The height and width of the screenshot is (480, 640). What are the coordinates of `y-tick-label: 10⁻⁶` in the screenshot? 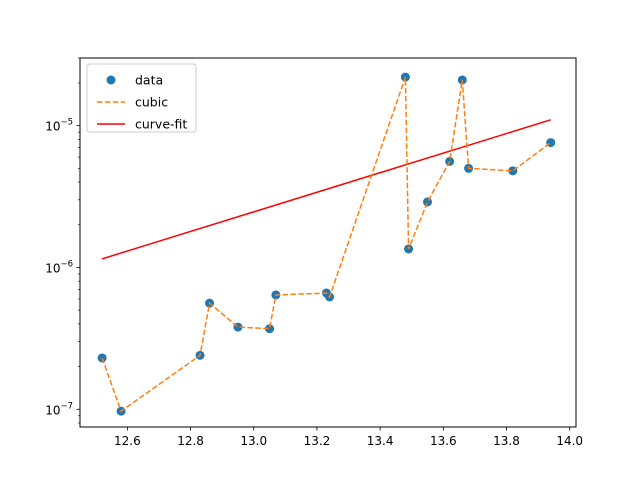 It's located at (59, 267).